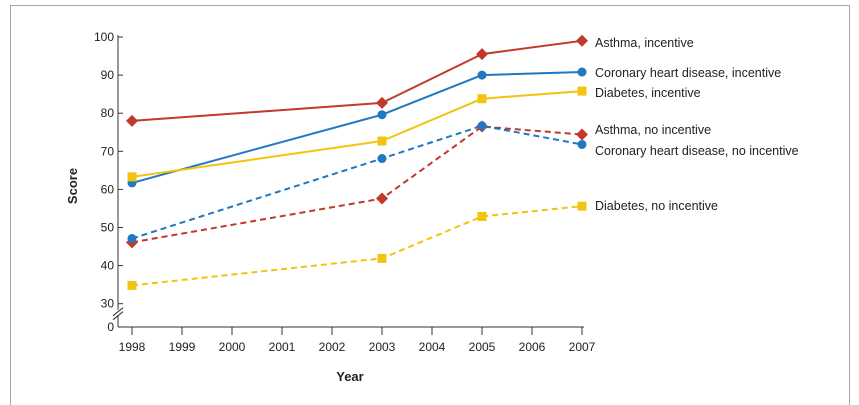 The image size is (859, 405). What do you see at coordinates (232, 347) in the screenshot?
I see `x-tick-label: 2000` at bounding box center [232, 347].